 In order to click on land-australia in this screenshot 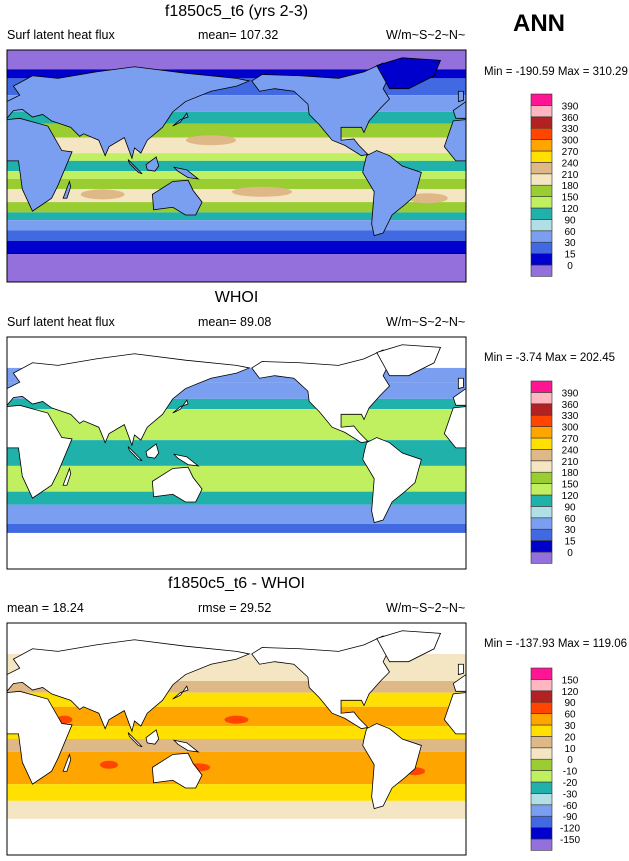, I will do `click(177, 197)`.